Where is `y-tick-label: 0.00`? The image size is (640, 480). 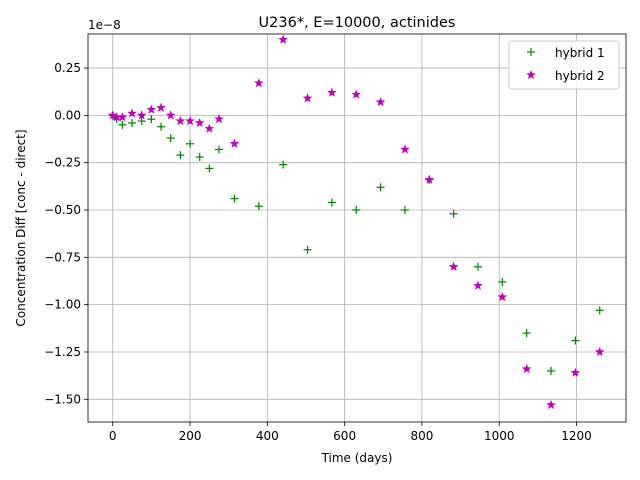 y-tick-label: 0.00 is located at coordinates (67, 115).